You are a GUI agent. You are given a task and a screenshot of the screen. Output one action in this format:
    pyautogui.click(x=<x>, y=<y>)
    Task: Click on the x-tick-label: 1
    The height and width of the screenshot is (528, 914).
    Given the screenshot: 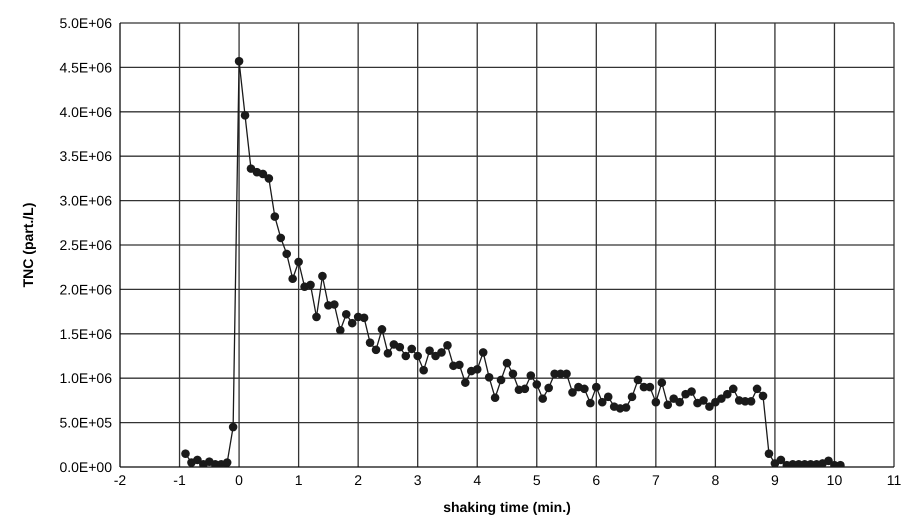 What is the action you would take?
    pyautogui.click(x=298, y=480)
    